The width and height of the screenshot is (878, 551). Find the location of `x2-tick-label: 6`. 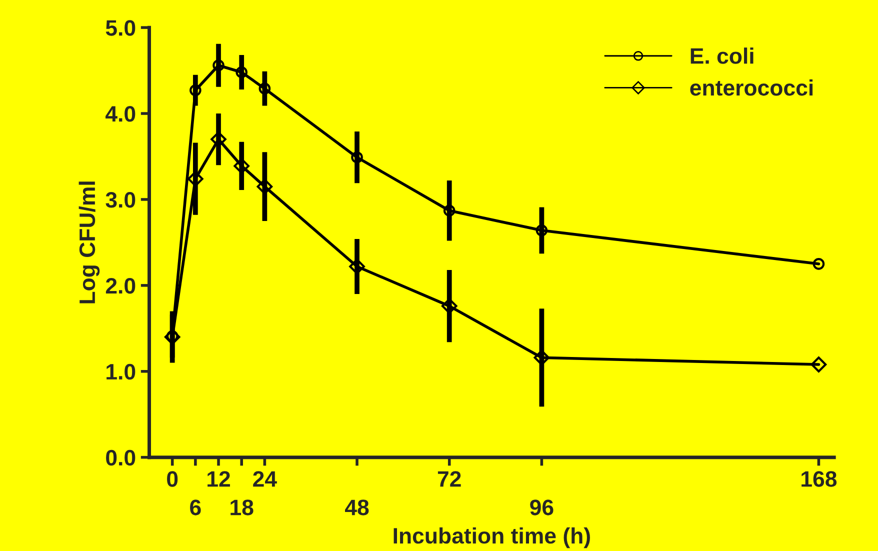

x2-tick-label: 6 is located at coordinates (195, 508).